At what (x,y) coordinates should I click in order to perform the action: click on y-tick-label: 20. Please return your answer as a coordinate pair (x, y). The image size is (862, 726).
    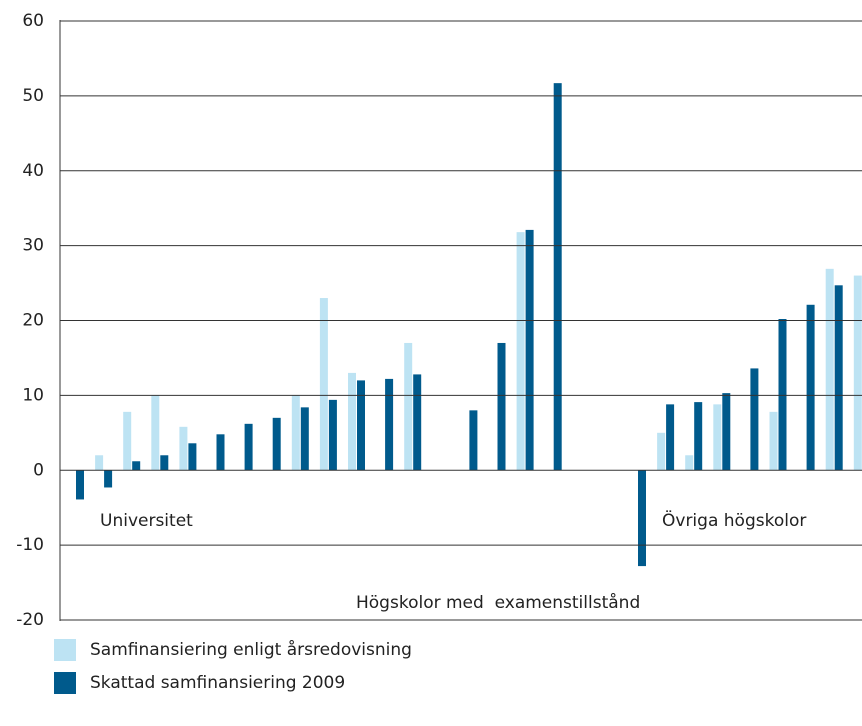
    Looking at the image, I should click on (33, 321).